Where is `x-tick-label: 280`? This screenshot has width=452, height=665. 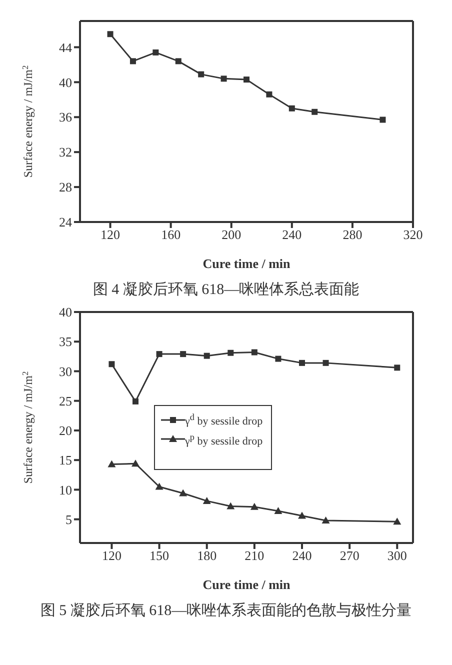 x-tick-label: 280 is located at coordinates (352, 234).